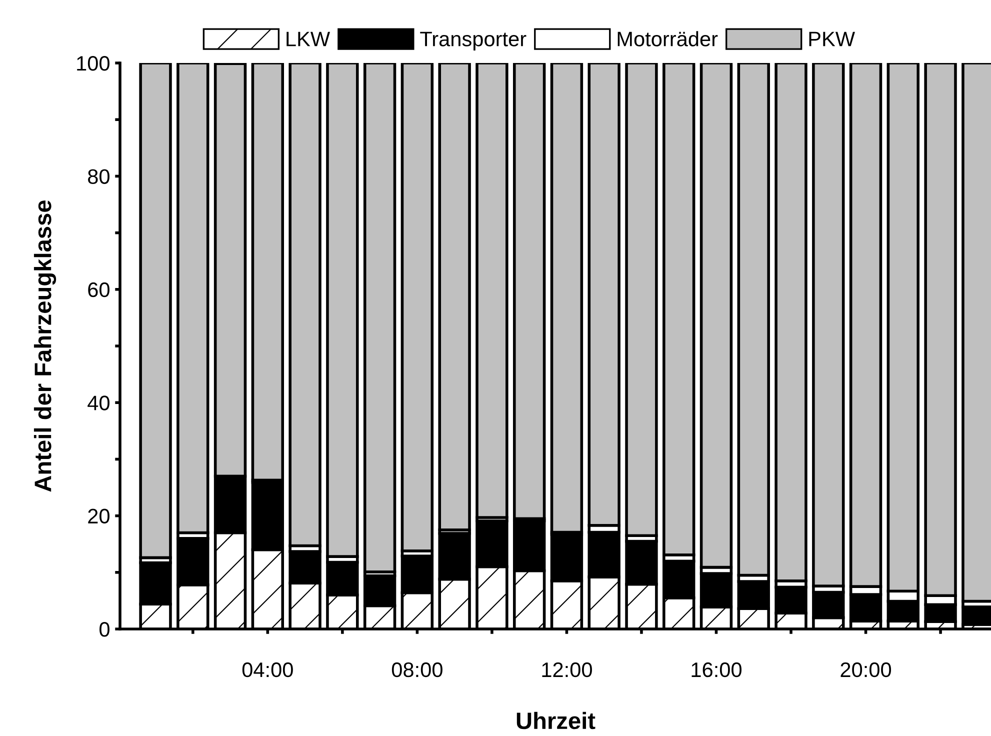 The width and height of the screenshot is (991, 736). What do you see at coordinates (668, 38) in the screenshot?
I see `legend-label: Motorräder` at bounding box center [668, 38].